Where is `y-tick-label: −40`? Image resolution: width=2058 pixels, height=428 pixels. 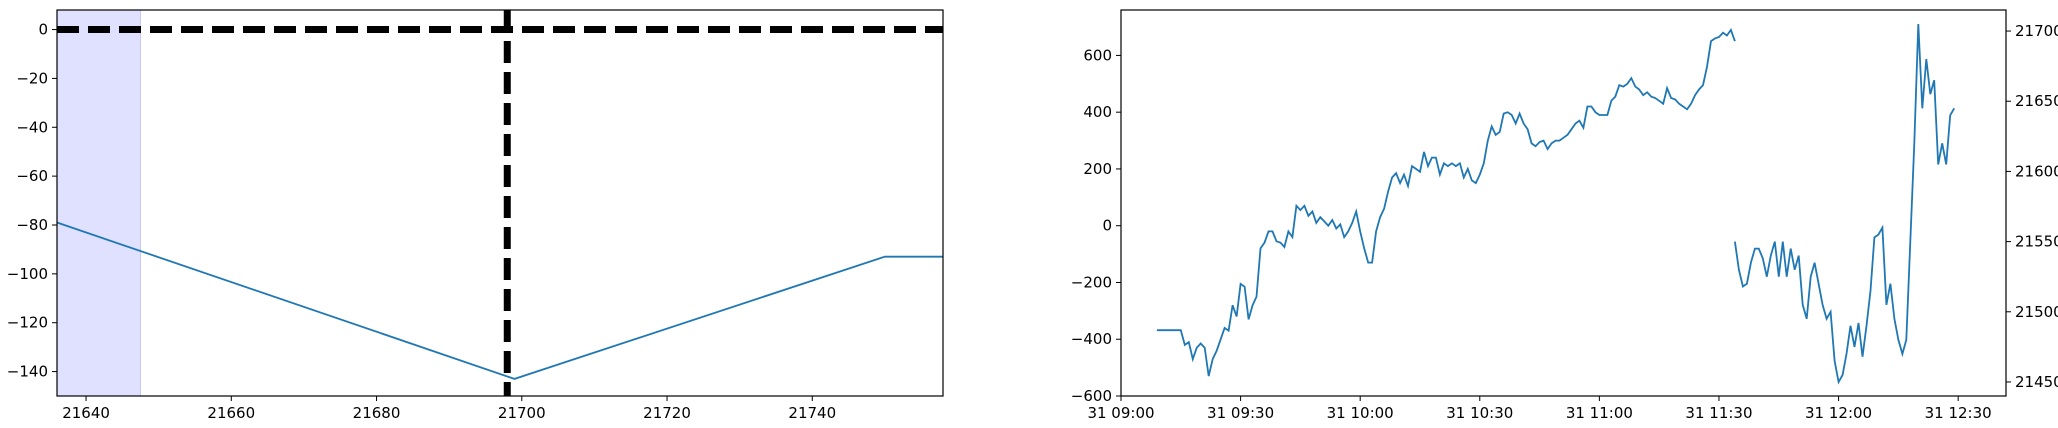 y-tick-label: −40 is located at coordinates (32, 127).